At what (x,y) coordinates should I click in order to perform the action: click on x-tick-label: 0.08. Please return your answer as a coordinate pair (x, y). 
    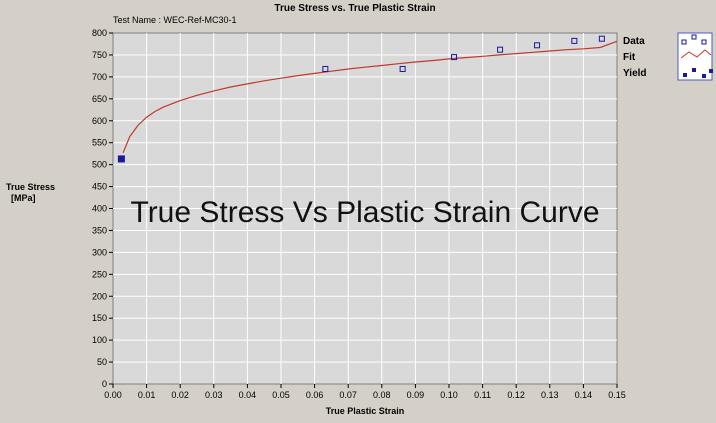
    Looking at the image, I should click on (382, 395).